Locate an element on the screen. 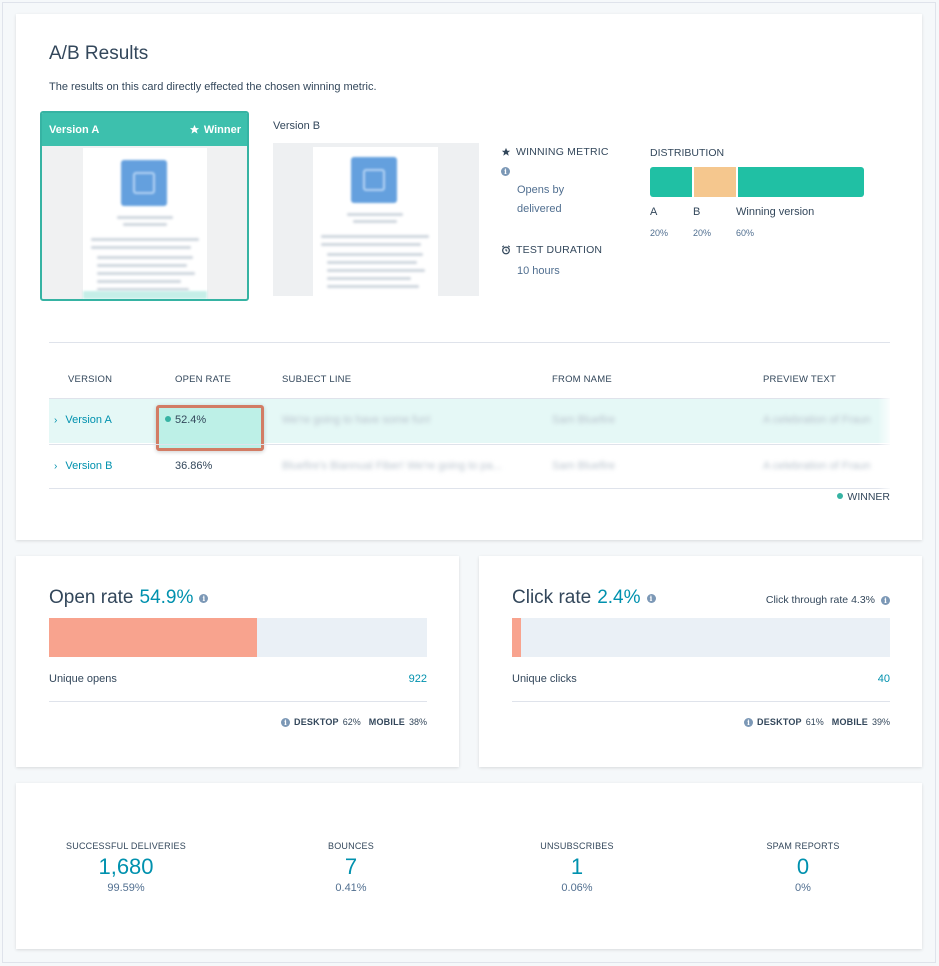 Image resolution: width=939 pixels, height=966 pixels. version-a-label: Version A is located at coordinates (74, 129).